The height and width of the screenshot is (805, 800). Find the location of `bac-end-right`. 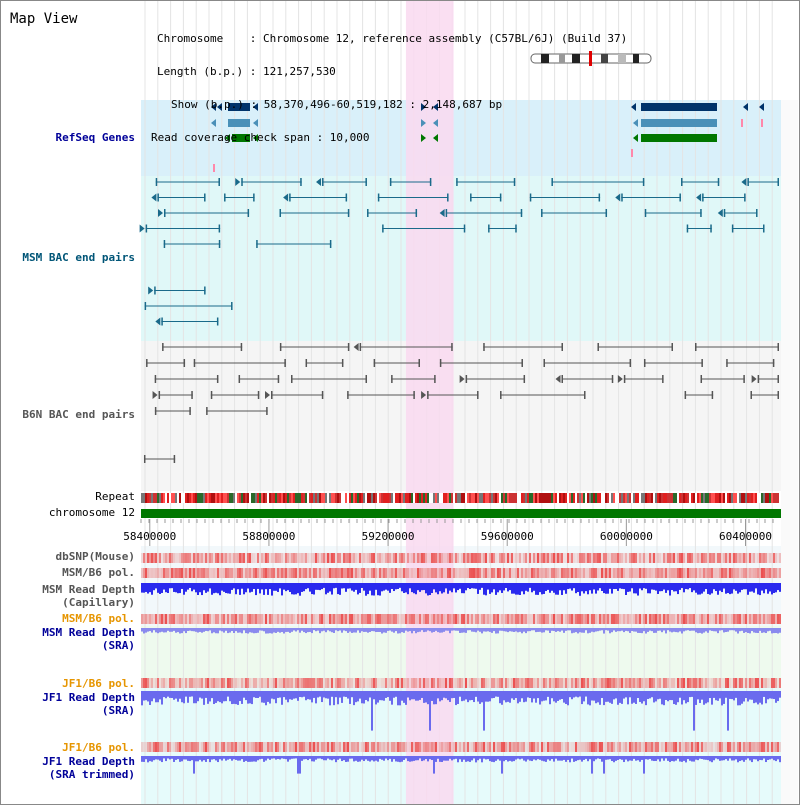

bac-end-right is located at coordinates (778, 379).